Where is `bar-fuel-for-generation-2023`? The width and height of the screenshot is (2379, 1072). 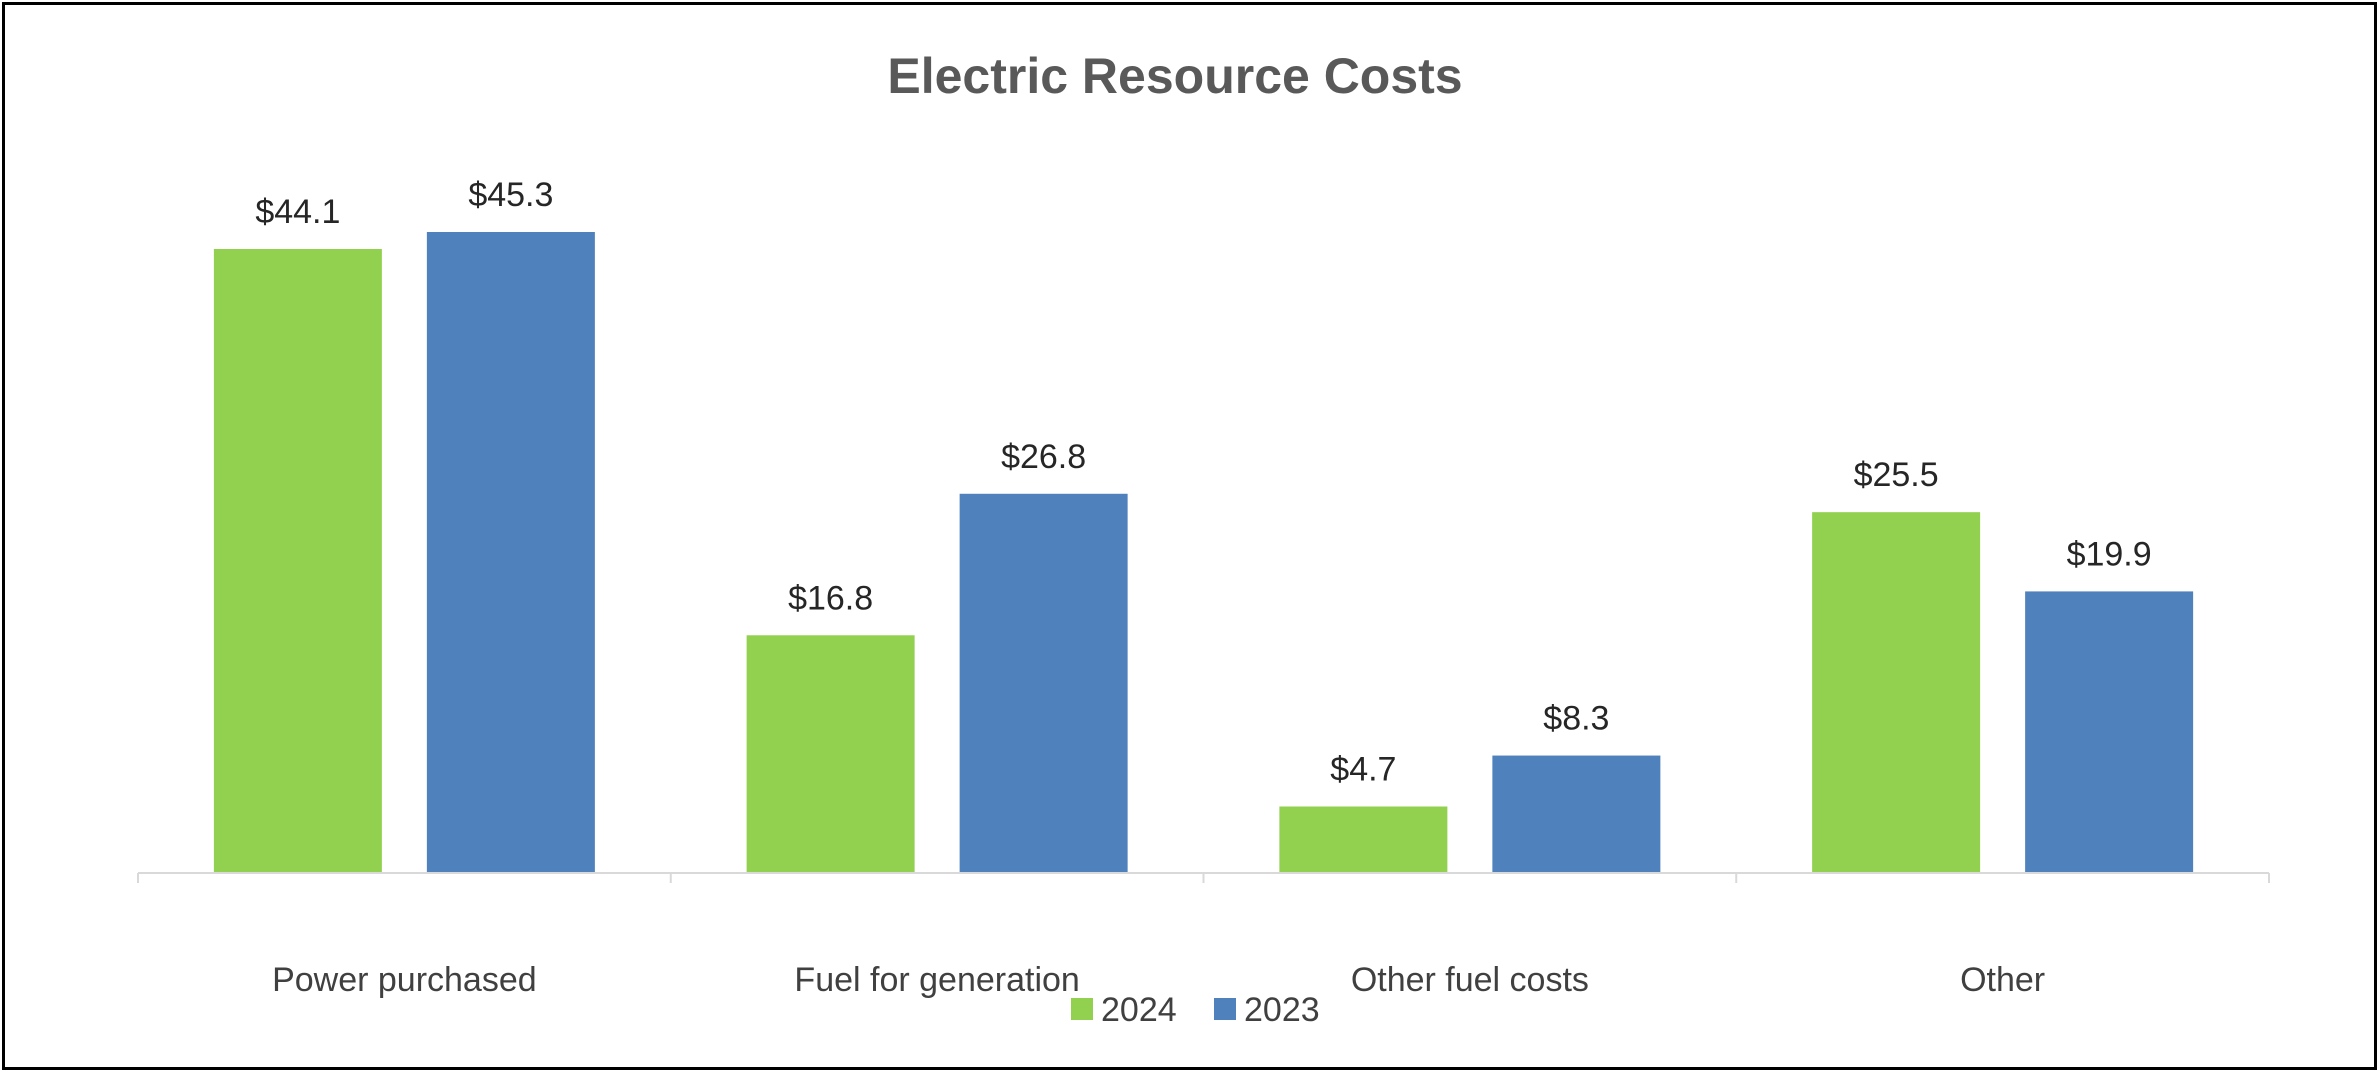
bar-fuel-for-generation-2023 is located at coordinates (1043, 683).